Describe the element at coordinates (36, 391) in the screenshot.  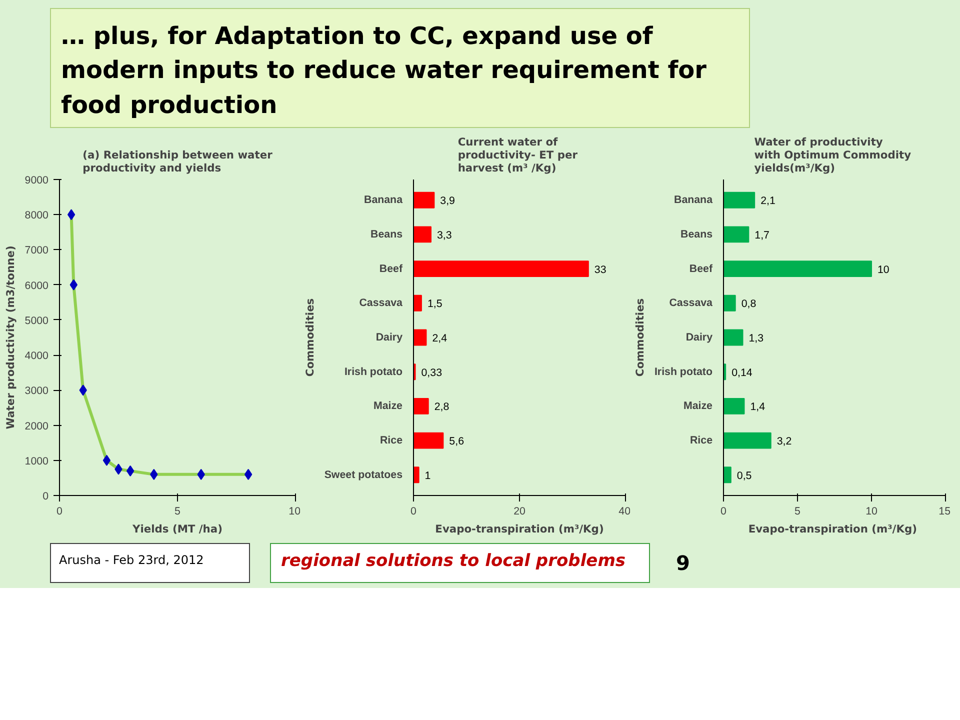
I see `y-tick-label: 3000` at that location.